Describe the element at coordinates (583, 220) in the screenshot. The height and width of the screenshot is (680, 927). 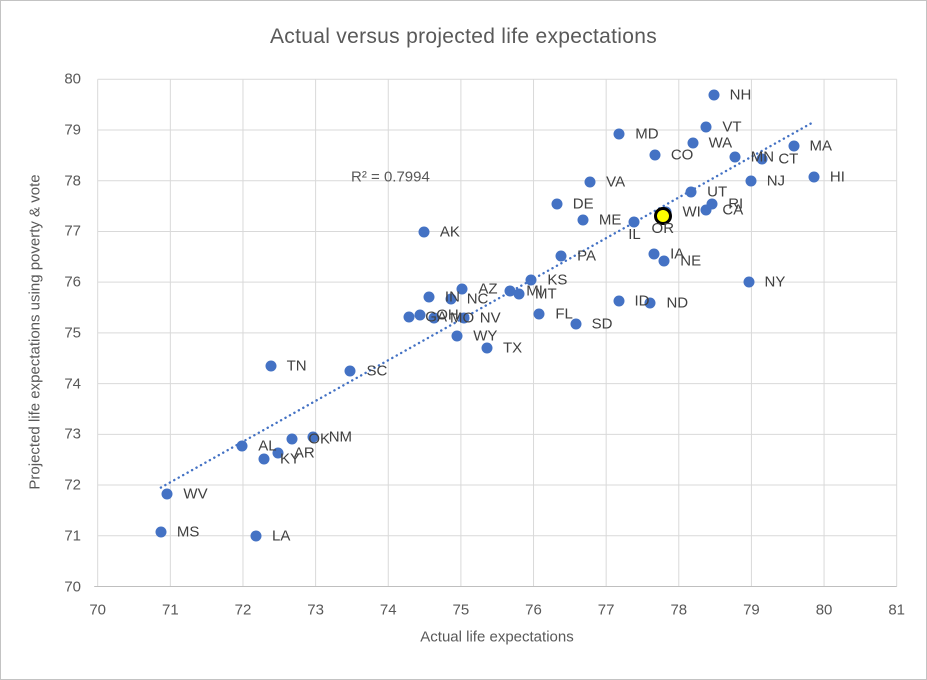
I see `point-ME` at that location.